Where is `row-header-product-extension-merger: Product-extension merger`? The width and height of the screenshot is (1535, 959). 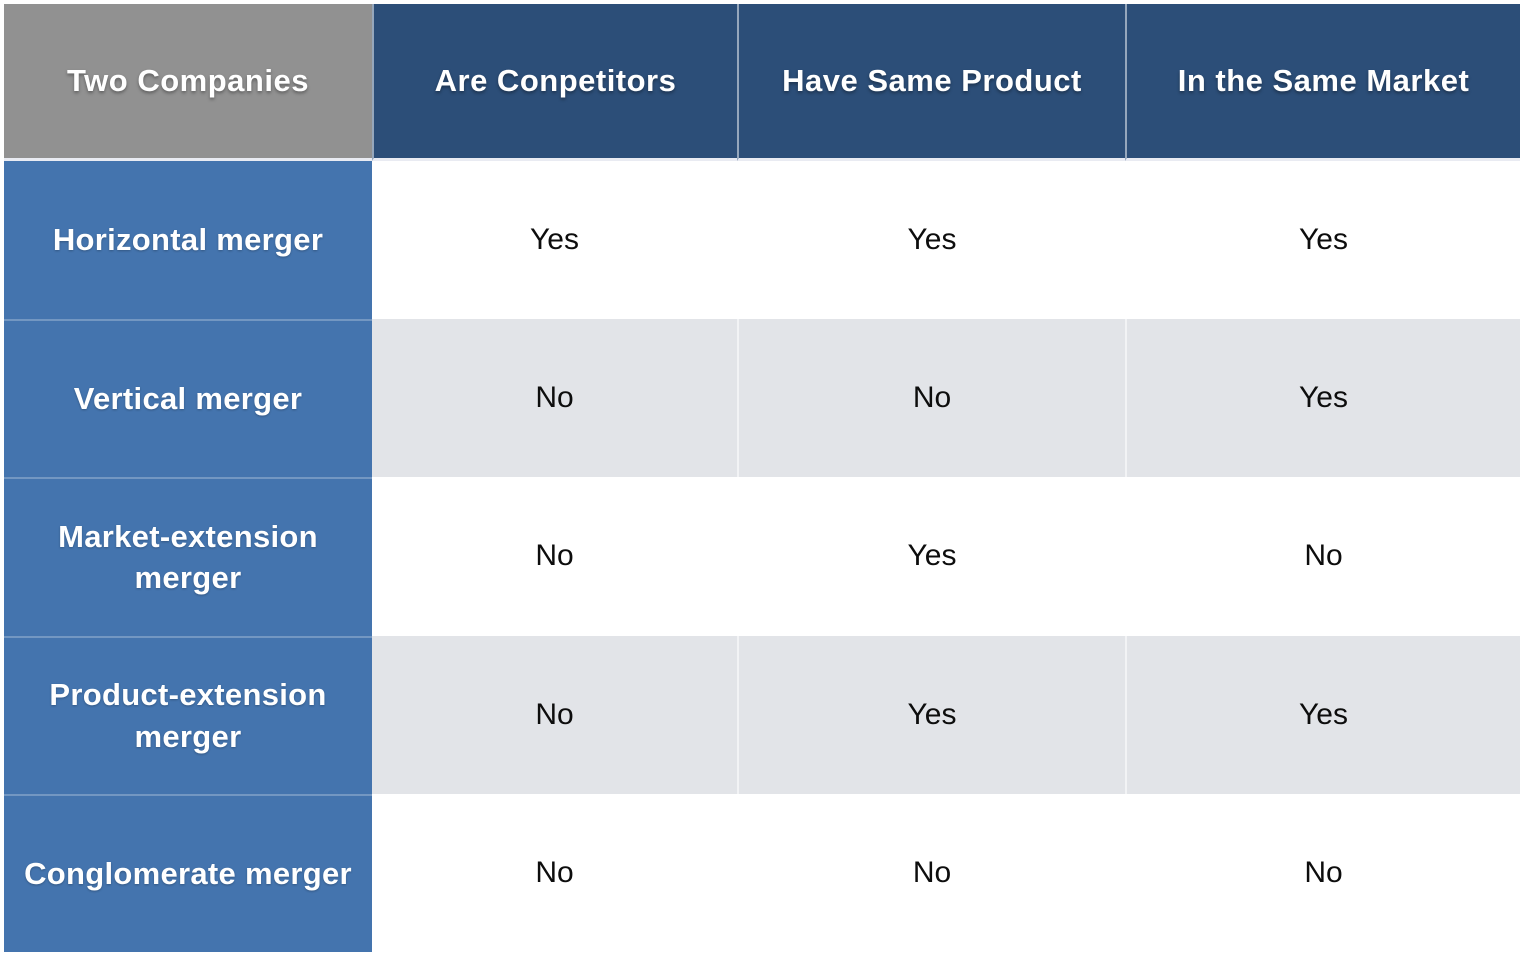 row-header-product-extension-merger: Product-extension merger is located at coordinates (188, 714).